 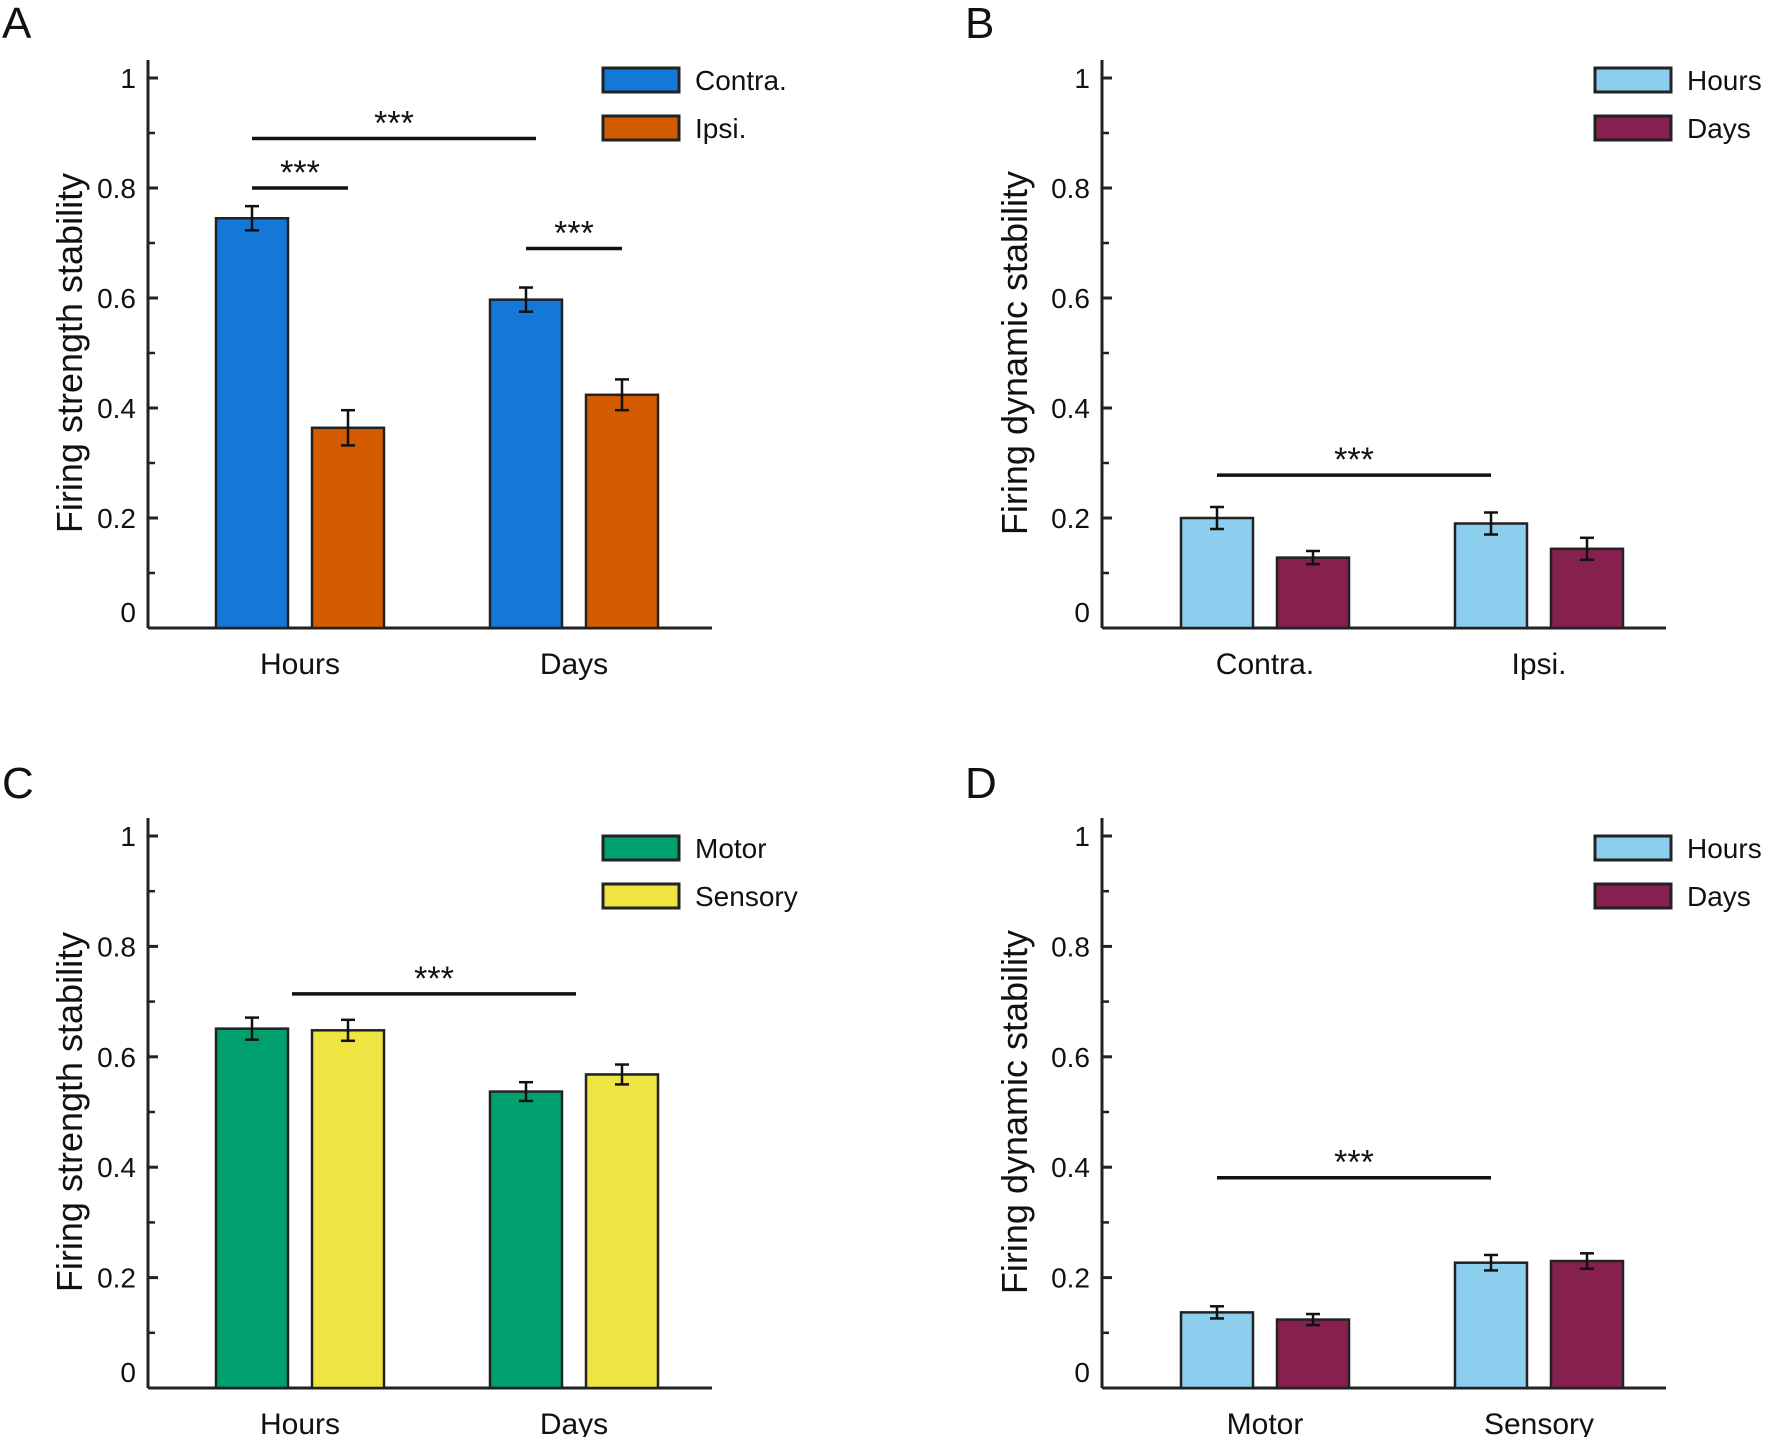 I want to click on legend-swatch-ipsi, so click(x=641, y=128).